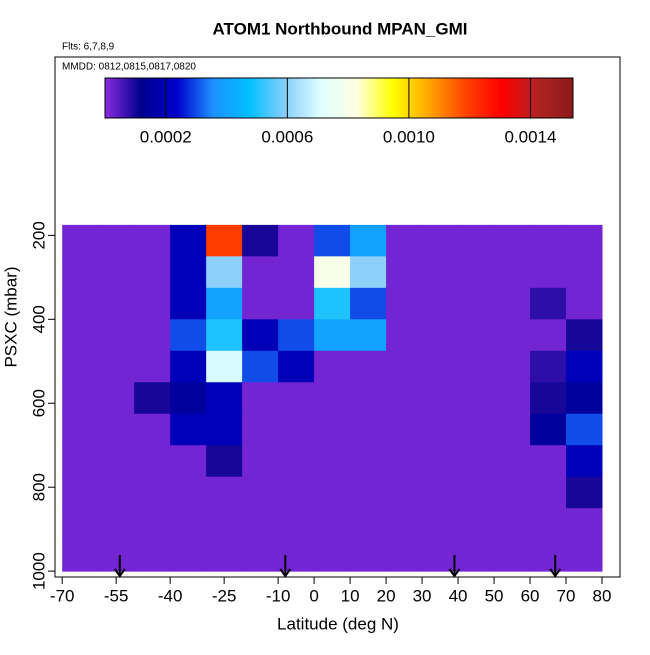 The image size is (650, 655). What do you see at coordinates (386, 595) in the screenshot?
I see `x-tick-label: 20` at bounding box center [386, 595].